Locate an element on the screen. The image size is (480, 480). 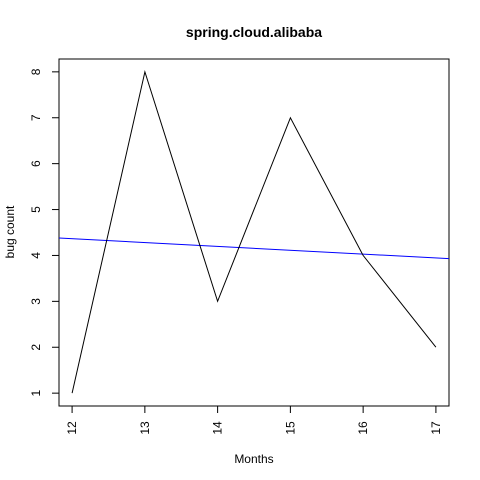
chart-title: spring.cloud.alibaba is located at coordinates (254, 32).